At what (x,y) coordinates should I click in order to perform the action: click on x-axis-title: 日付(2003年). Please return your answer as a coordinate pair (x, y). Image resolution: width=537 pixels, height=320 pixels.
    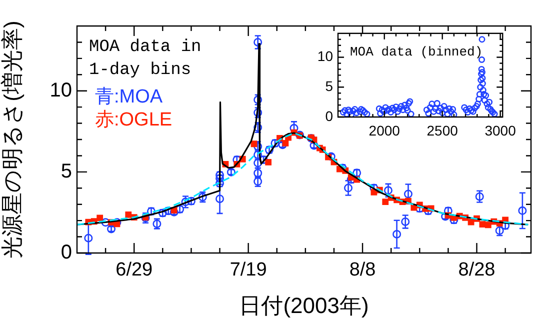
    Looking at the image, I should click on (304, 305).